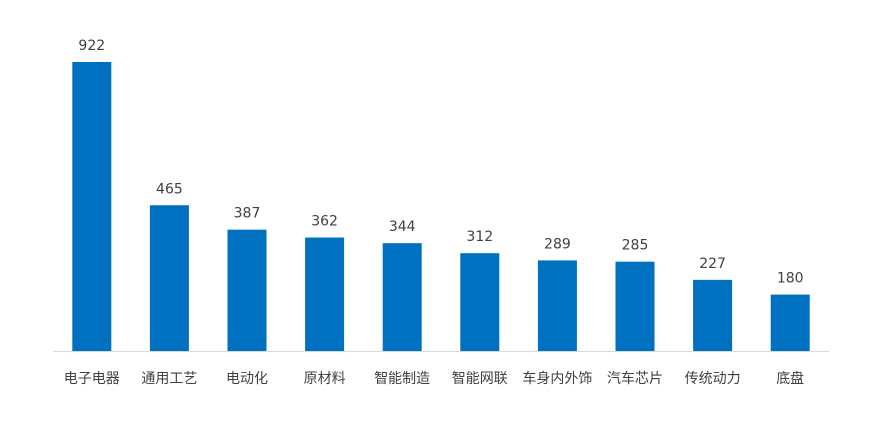 This screenshot has height=425, width=874. Describe the element at coordinates (247, 214) in the screenshot. I see `bar-value-label: 387` at that location.